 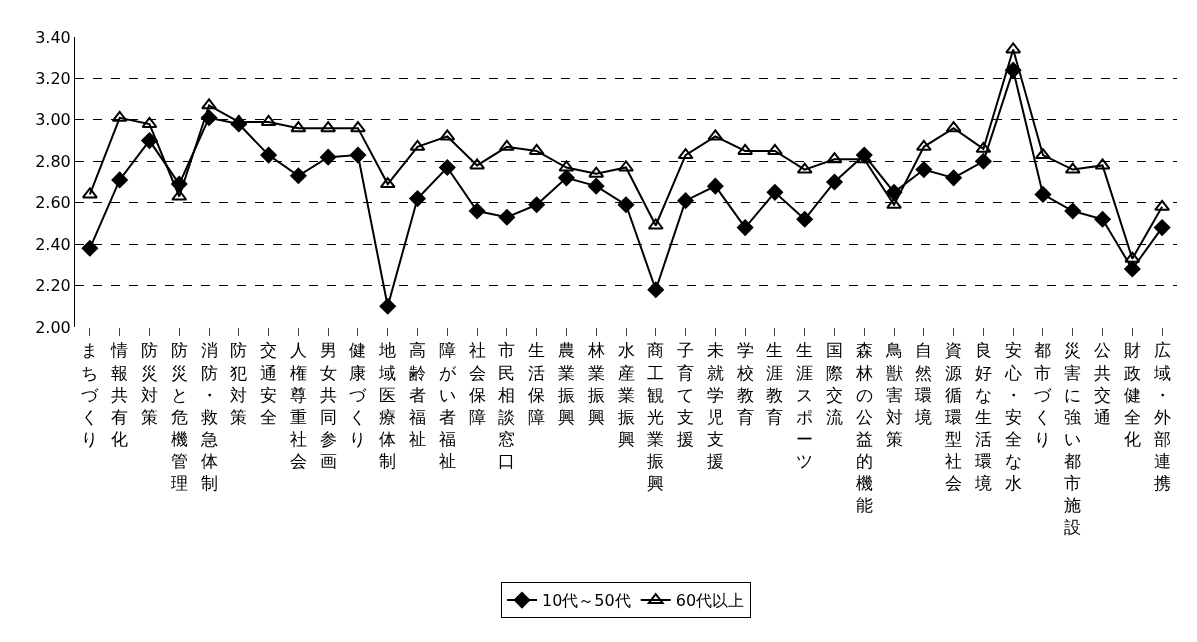 I want to click on x-tick-label: 地域医療体制, so click(x=387, y=405).